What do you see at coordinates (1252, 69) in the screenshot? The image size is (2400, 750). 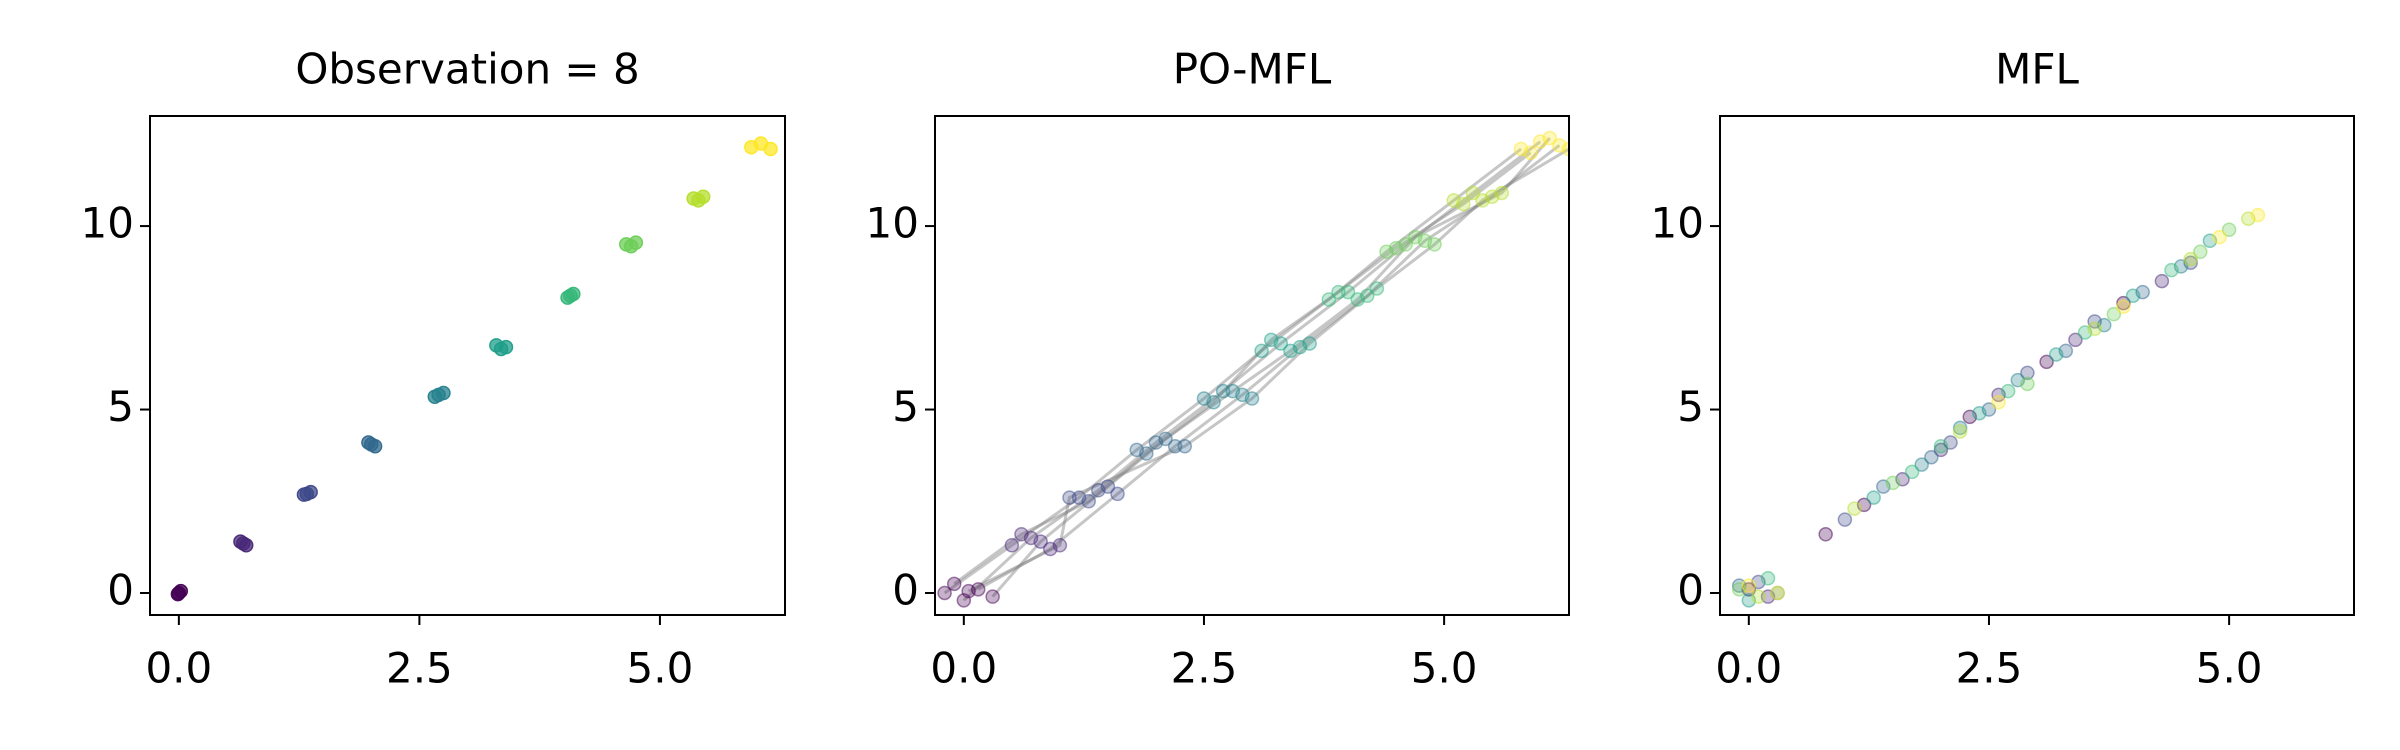 I see `subplot-title: PO-MFL` at bounding box center [1252, 69].